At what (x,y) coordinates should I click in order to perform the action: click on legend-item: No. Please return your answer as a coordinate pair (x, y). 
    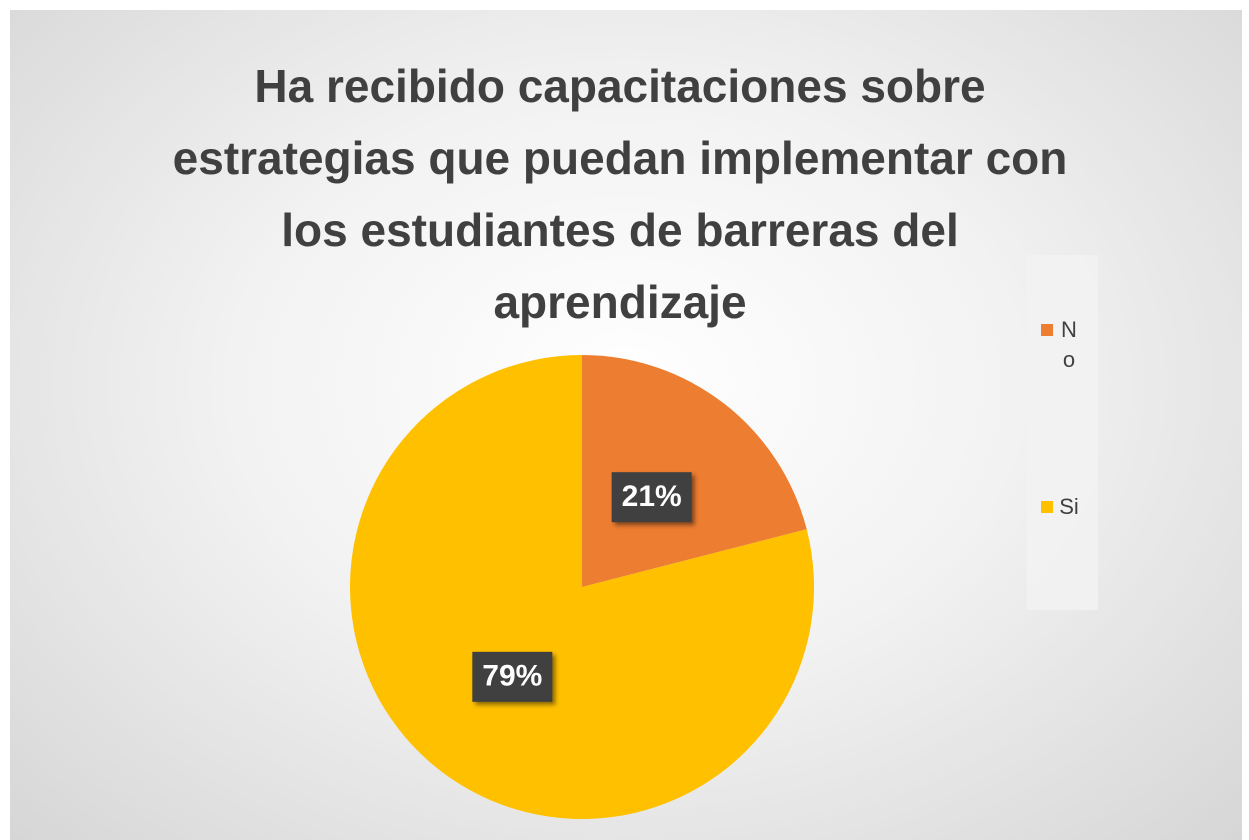
    Looking at the image, I should click on (1063, 345).